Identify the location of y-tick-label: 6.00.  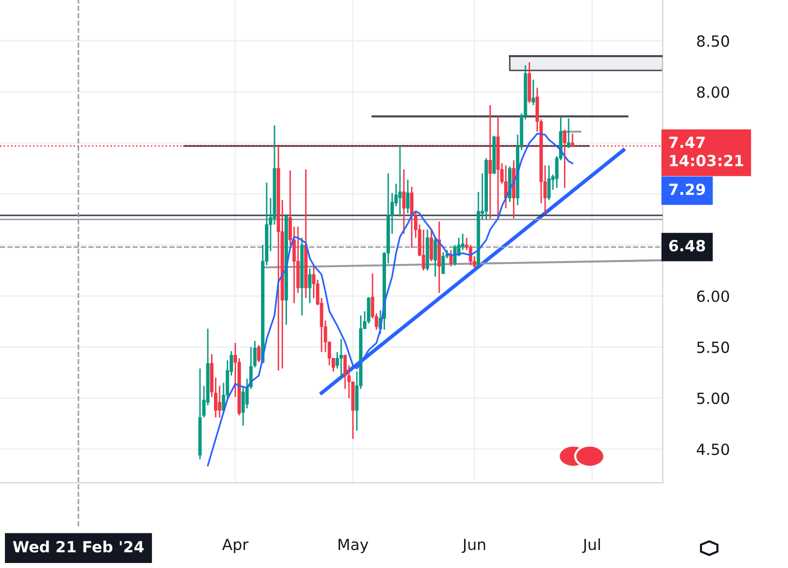
(713, 296).